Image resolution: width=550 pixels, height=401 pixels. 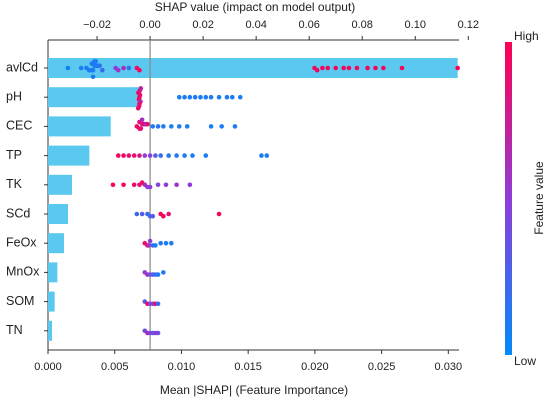 What do you see at coordinates (20, 301) in the screenshot?
I see `y-tick-label: SOM` at bounding box center [20, 301].